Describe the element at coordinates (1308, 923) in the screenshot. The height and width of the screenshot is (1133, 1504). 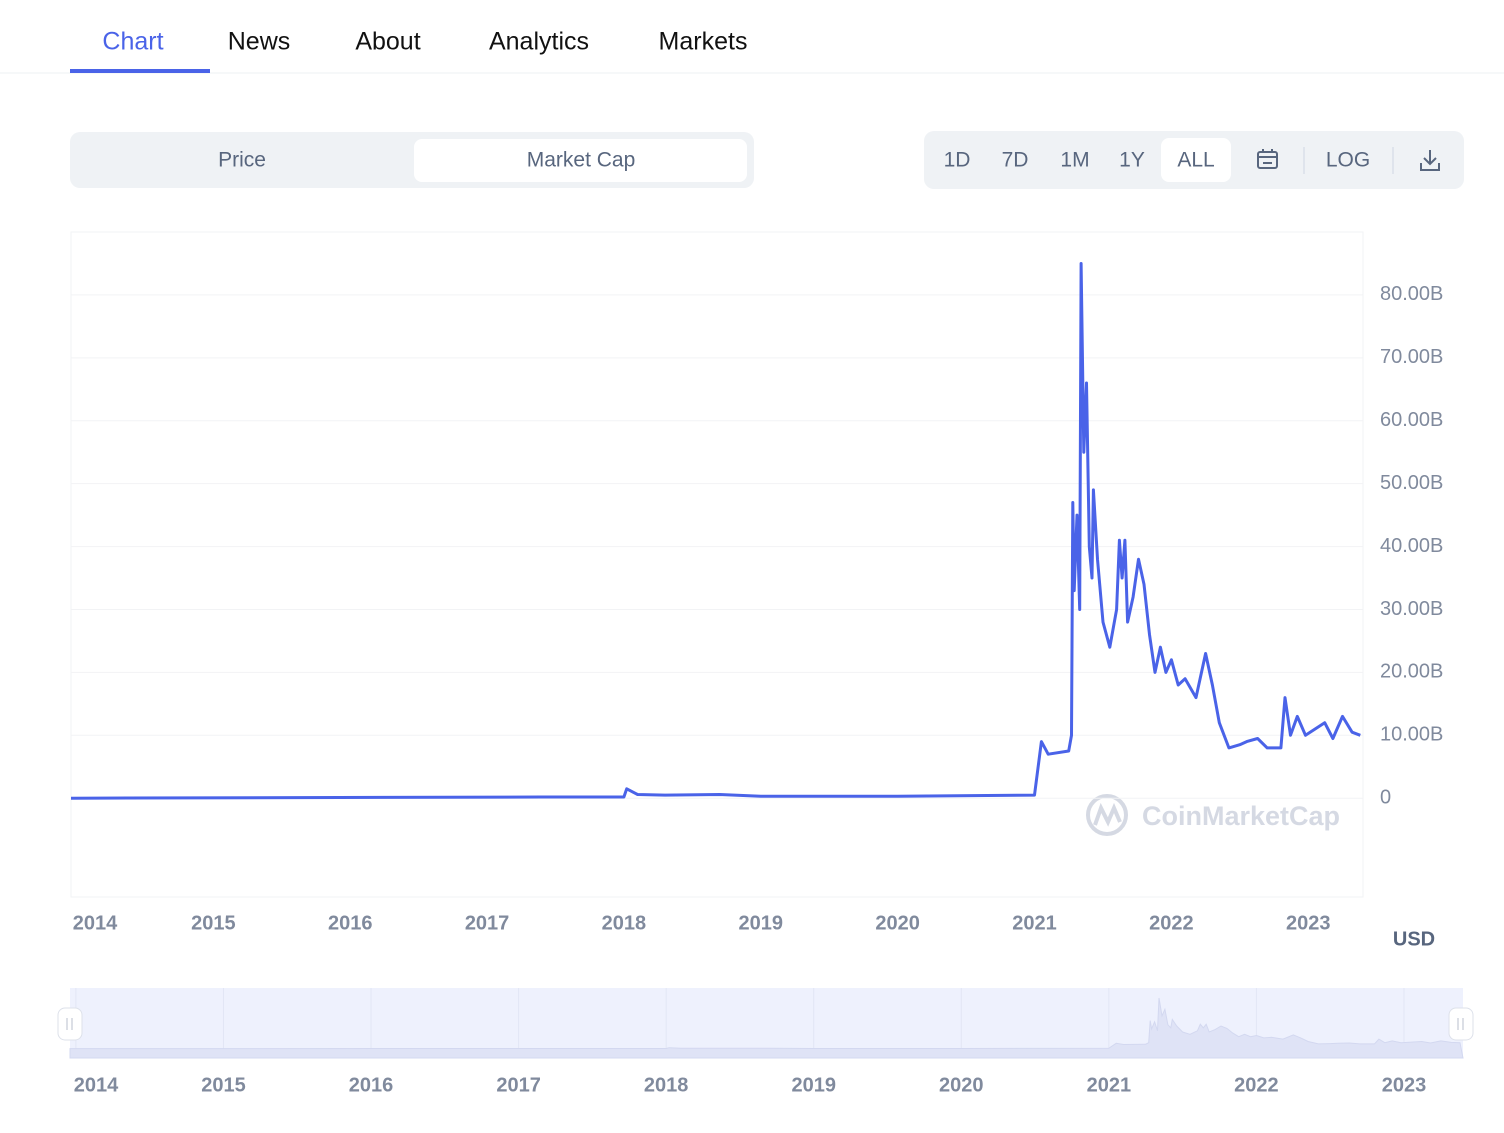
I see `x-tick-label: 2023` at that location.